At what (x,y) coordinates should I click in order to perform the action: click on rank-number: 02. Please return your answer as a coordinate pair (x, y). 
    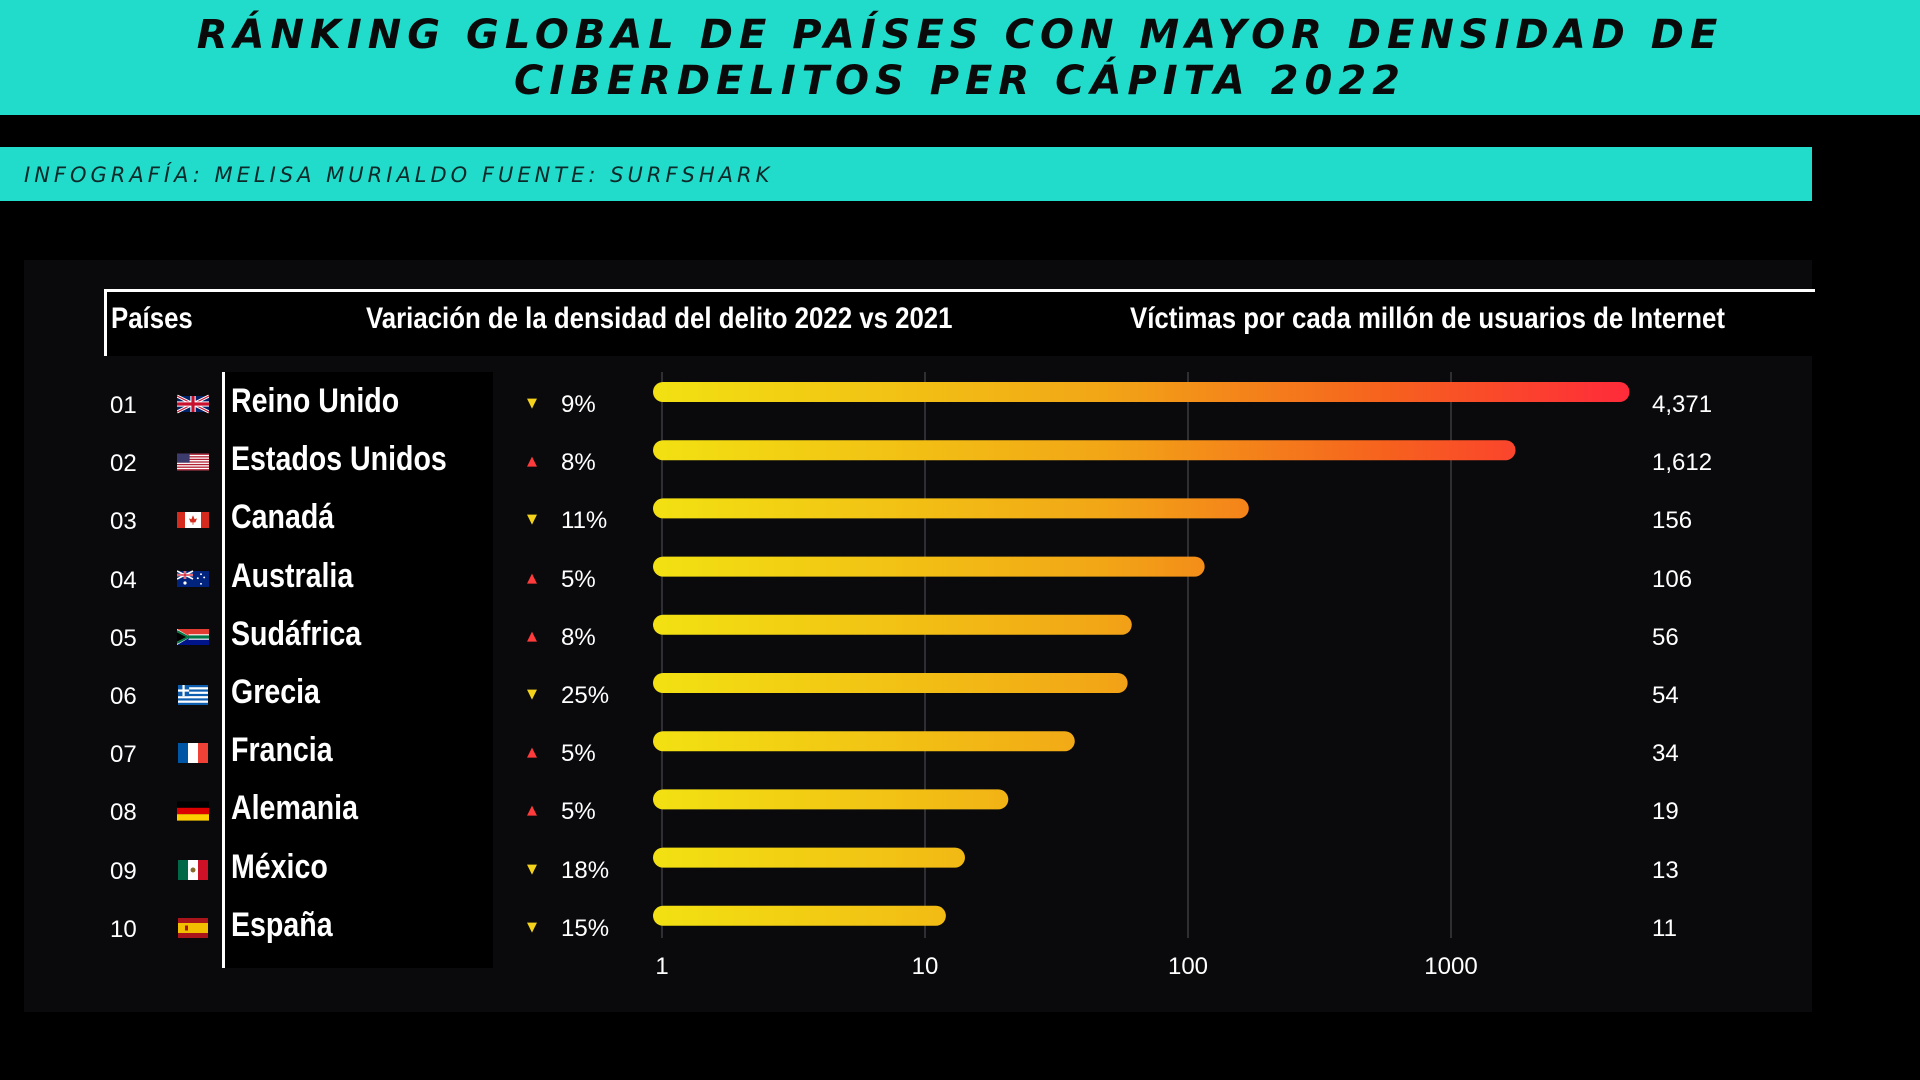
    Looking at the image, I should click on (123, 464).